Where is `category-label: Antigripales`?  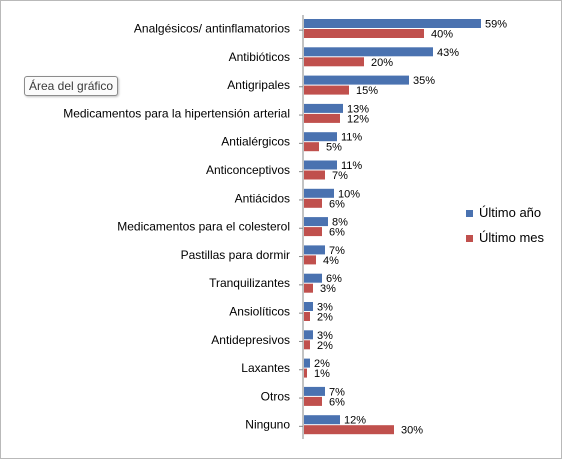
category-label: Antigripales is located at coordinates (258, 85).